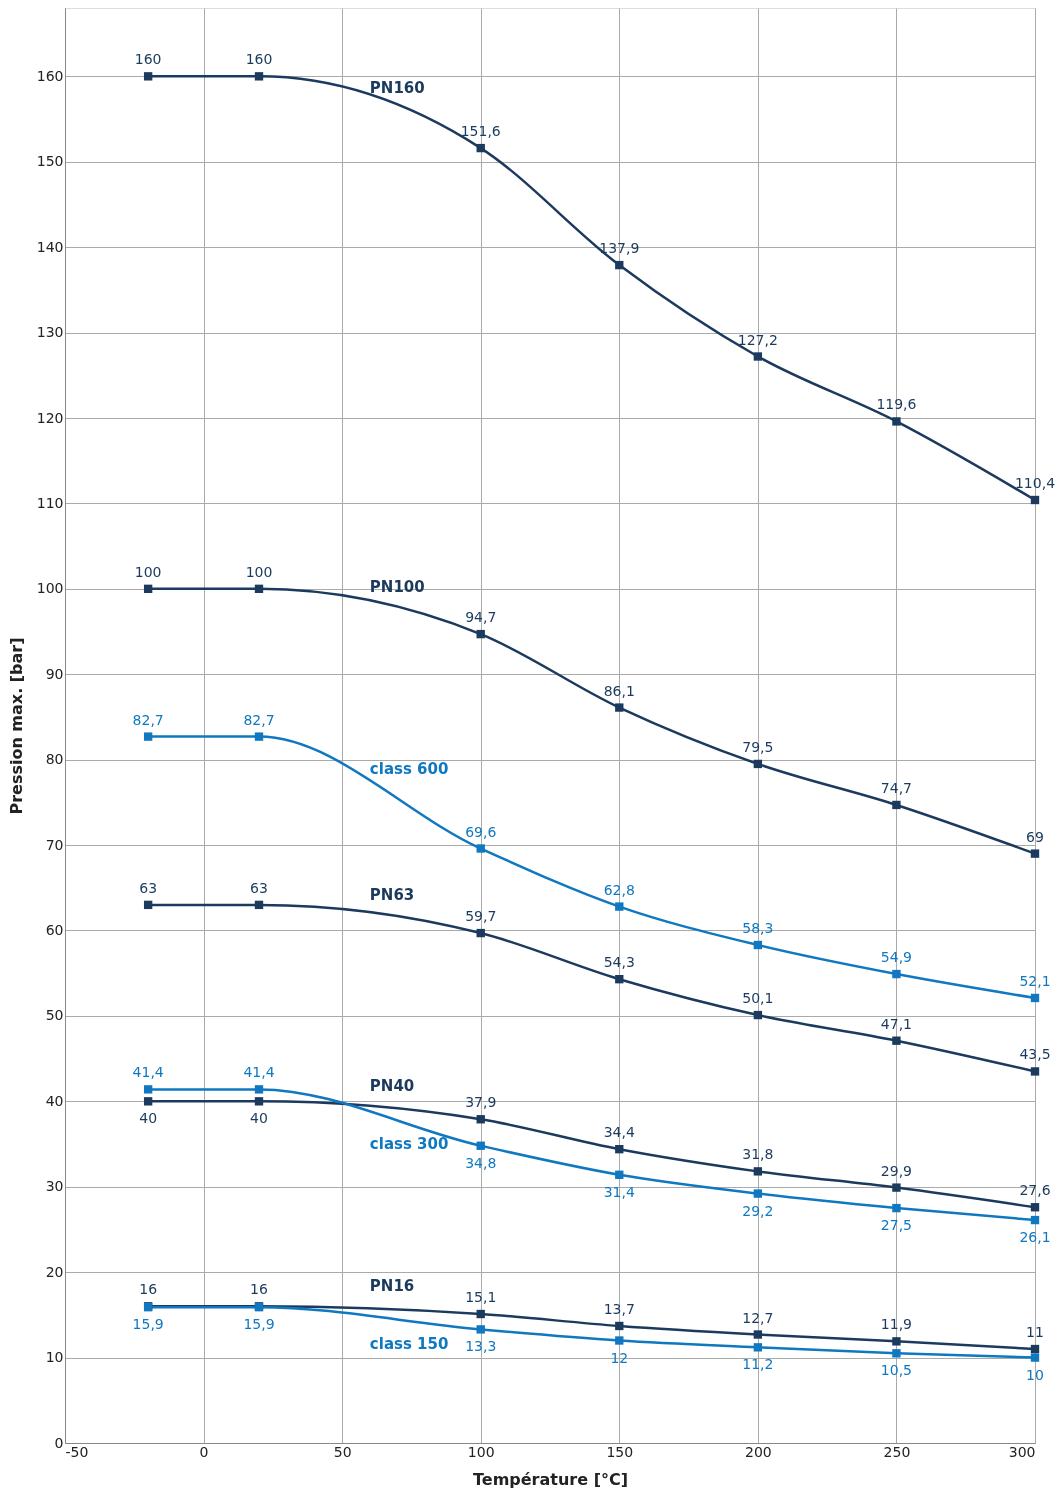 The image size is (1064, 1495). What do you see at coordinates (54, 1015) in the screenshot?
I see `y-tick-label: 50` at bounding box center [54, 1015].